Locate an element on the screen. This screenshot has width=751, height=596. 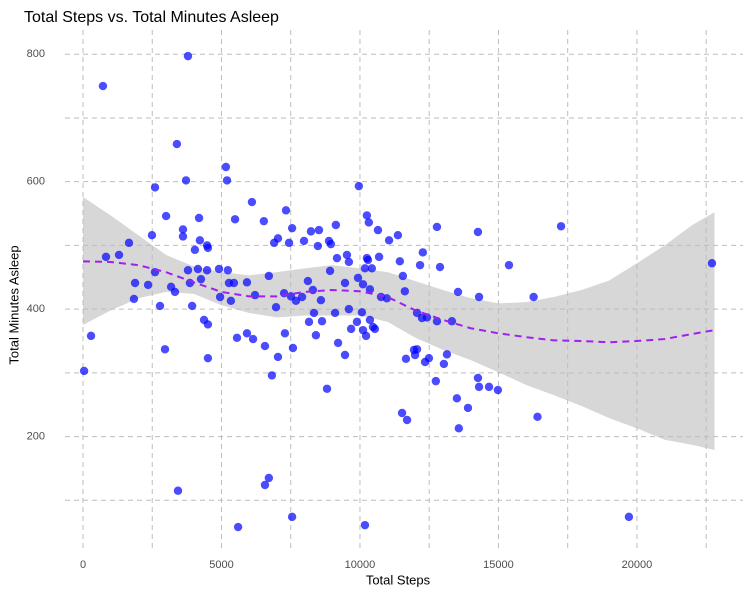
y-tick-label: 400 is located at coordinates (36, 309).